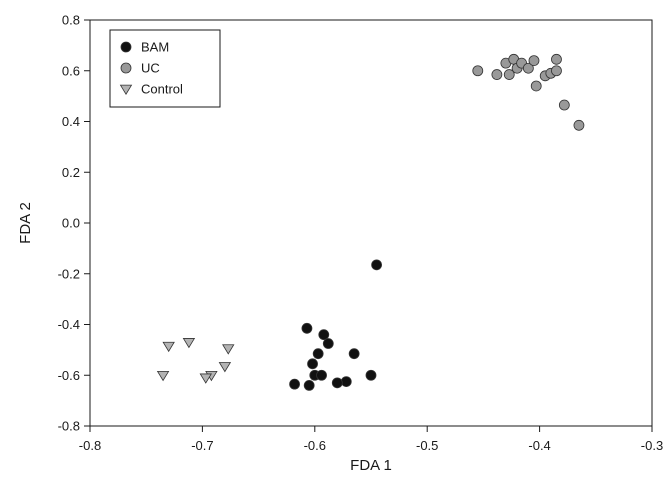  I want to click on x-tick-label: -0.5, so click(427, 445).